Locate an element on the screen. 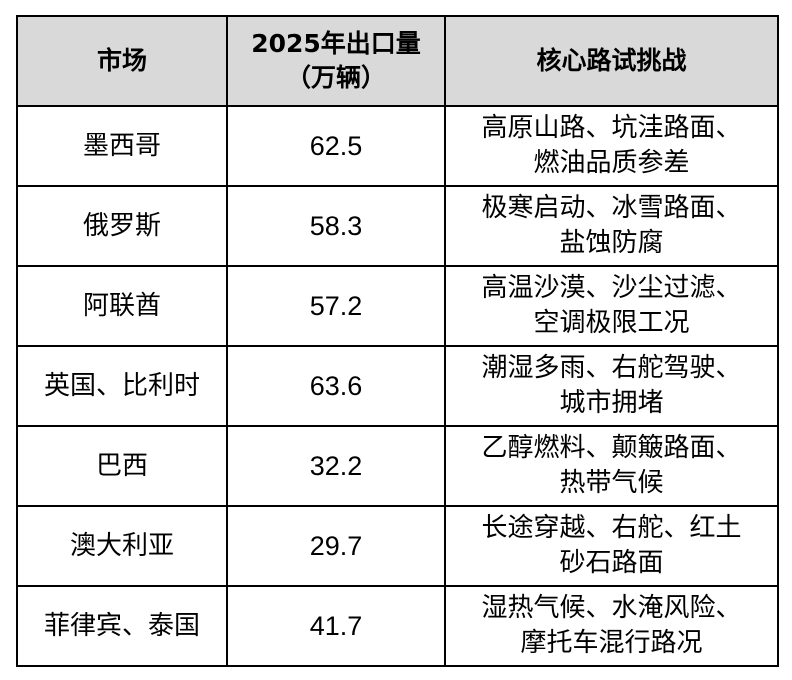 This screenshot has height=680, width=792. challenge-line: 城市拥堵 is located at coordinates (611, 403).